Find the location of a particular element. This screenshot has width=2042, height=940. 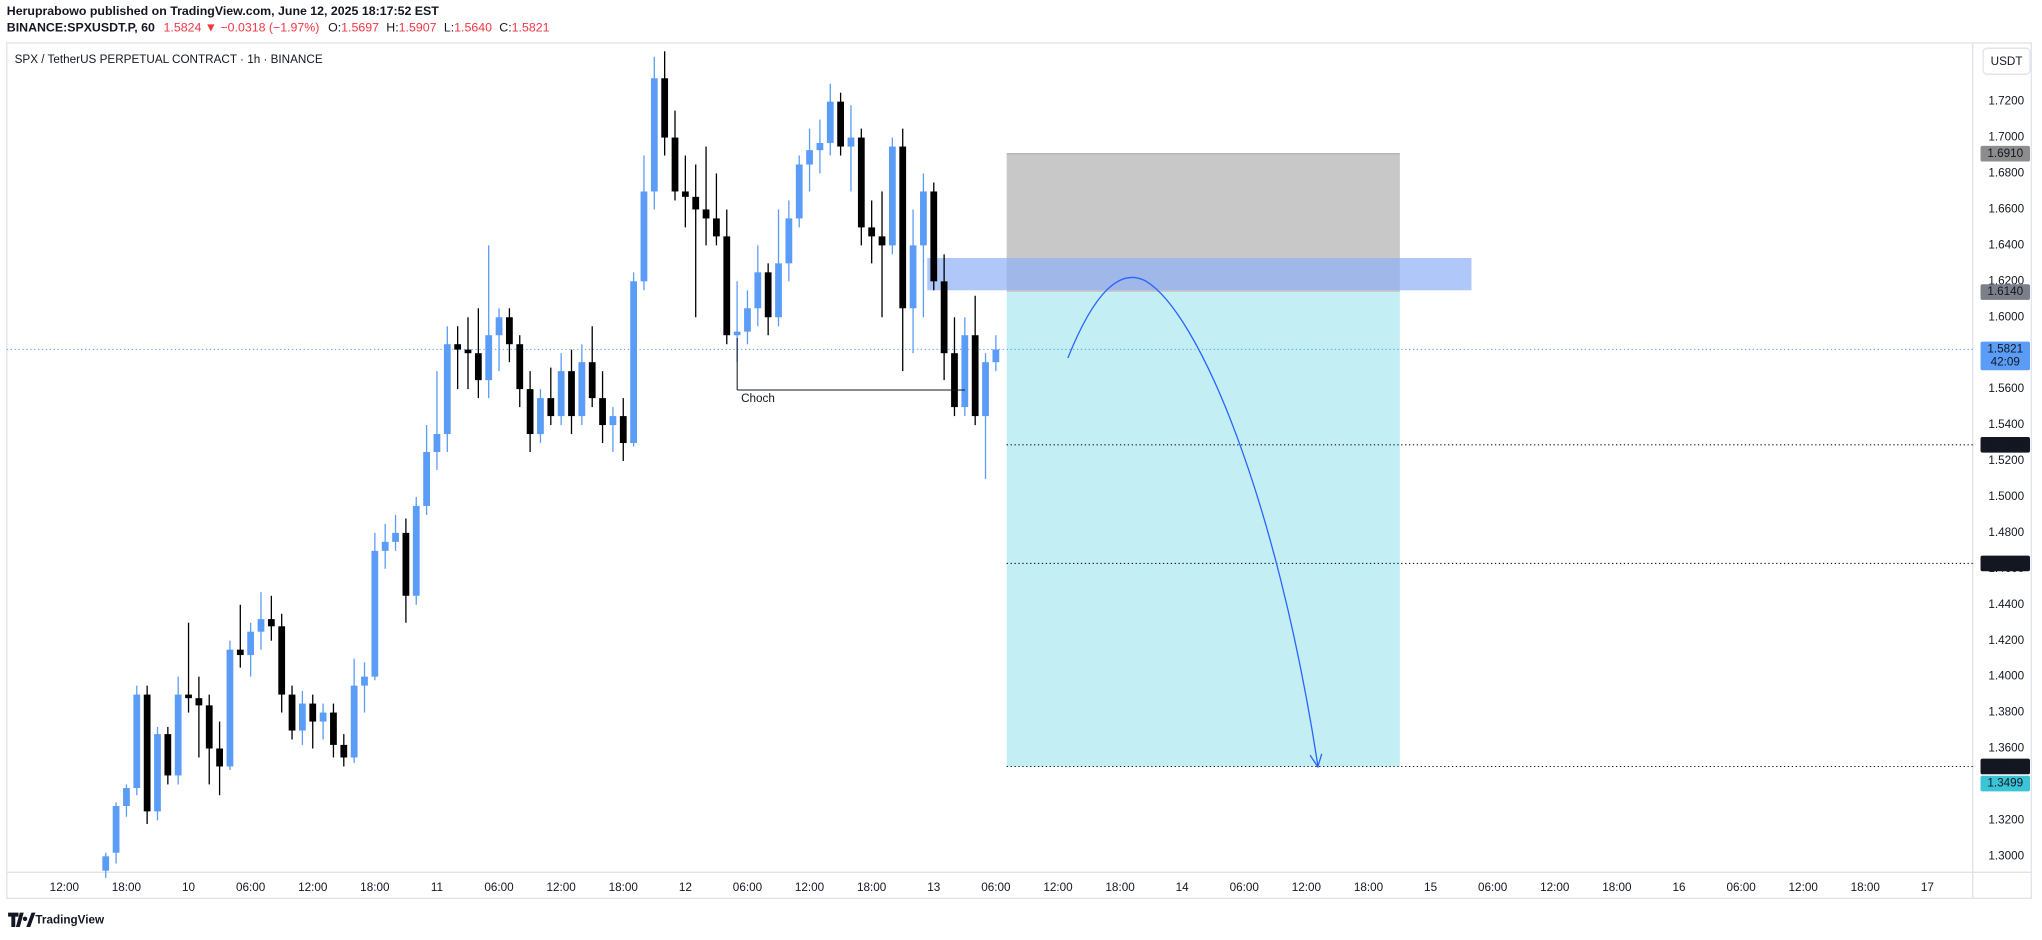

target-zone is located at coordinates (1203, 529).